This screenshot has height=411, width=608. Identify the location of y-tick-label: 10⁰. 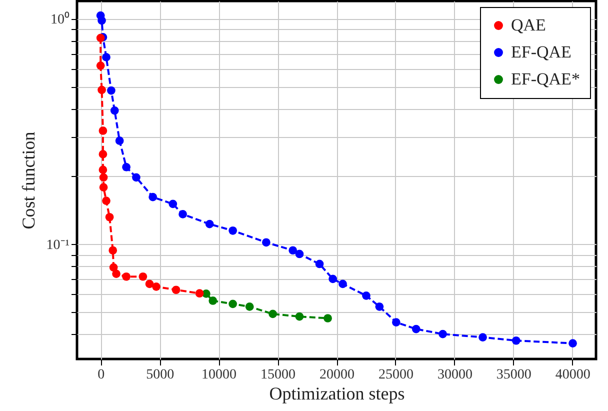
(60, 19).